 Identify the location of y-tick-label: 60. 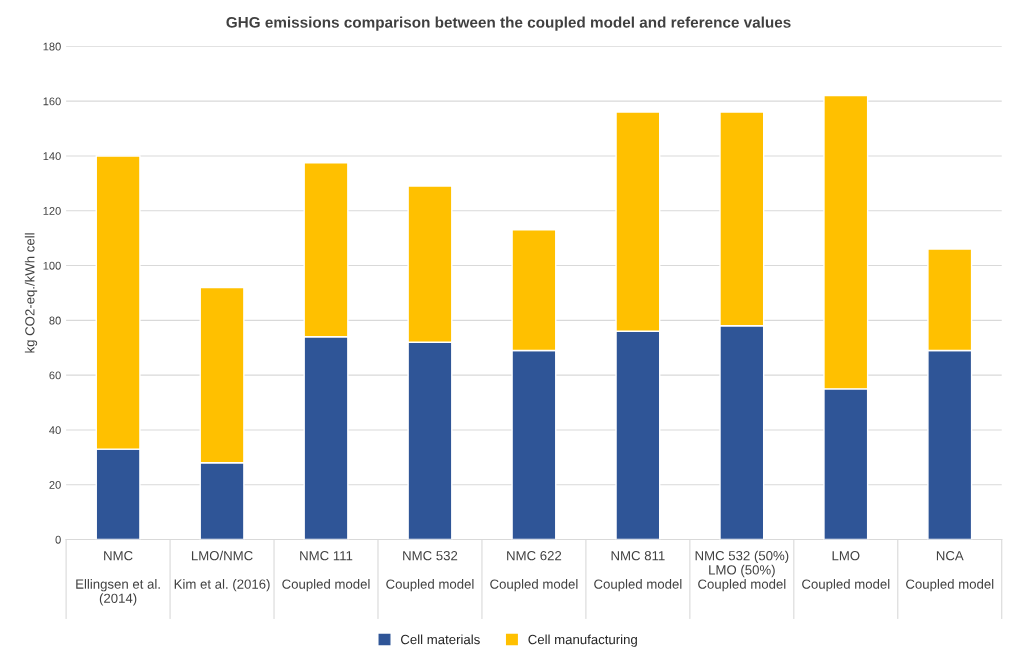
(55, 375).